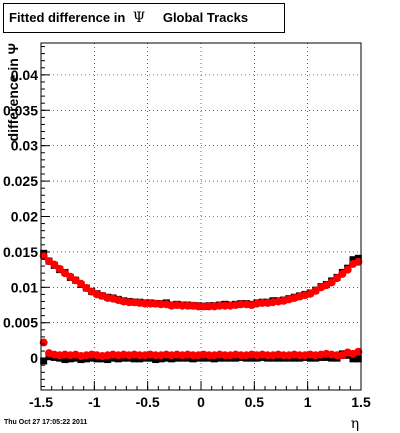  I want to click on x-tick-label: -1, so click(94, 402).